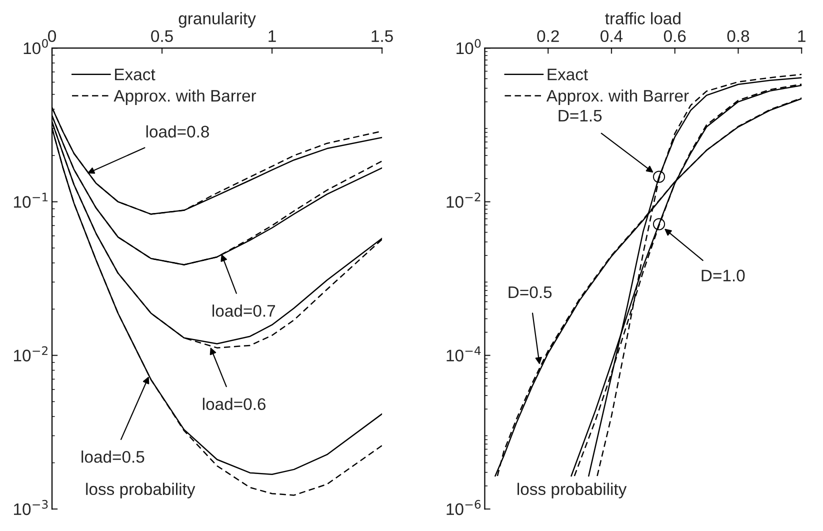  What do you see at coordinates (113, 456) in the screenshot?
I see `annotation: load=0.5` at bounding box center [113, 456].